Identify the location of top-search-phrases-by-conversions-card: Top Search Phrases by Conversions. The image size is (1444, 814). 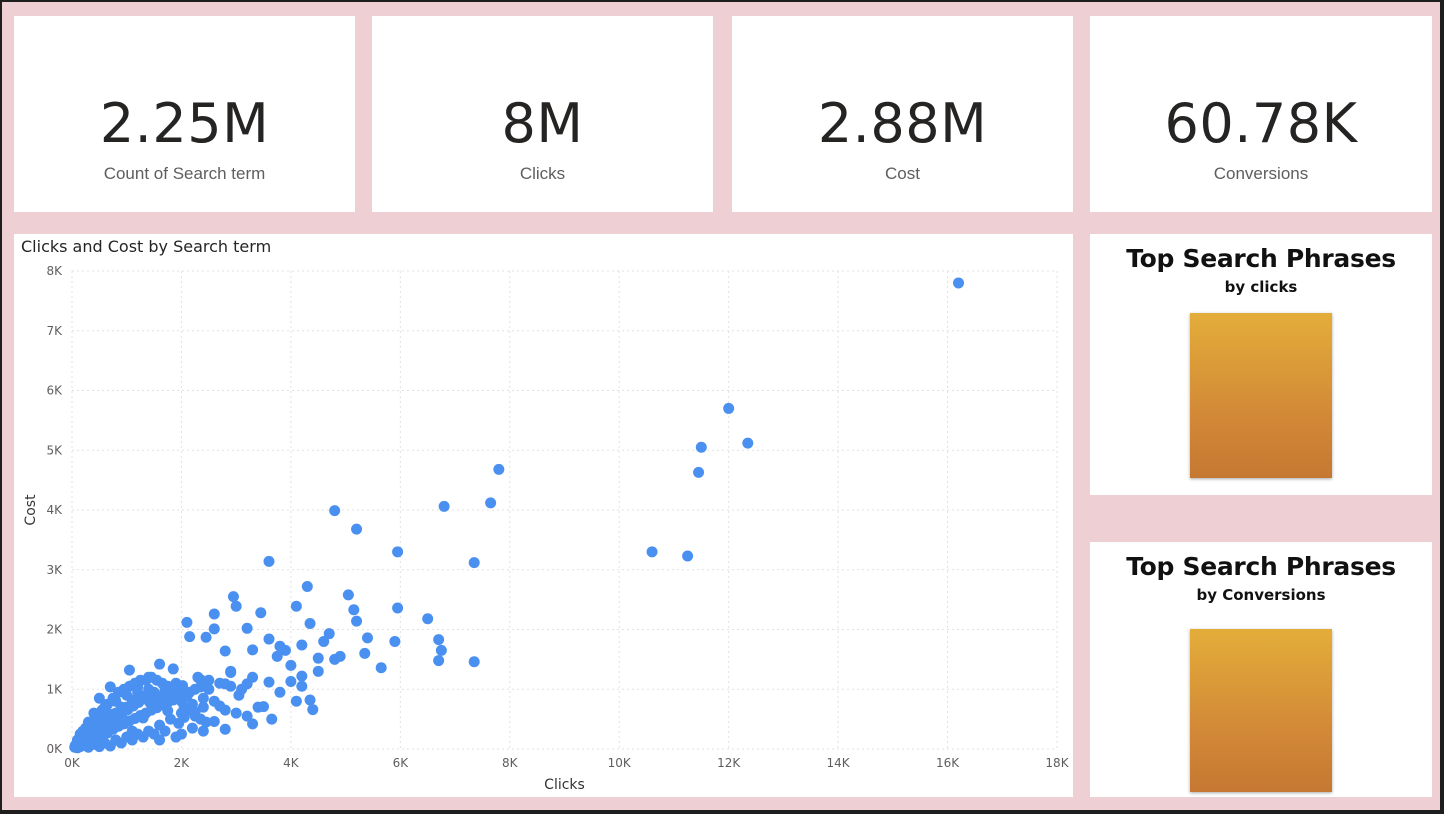
(1261, 669).